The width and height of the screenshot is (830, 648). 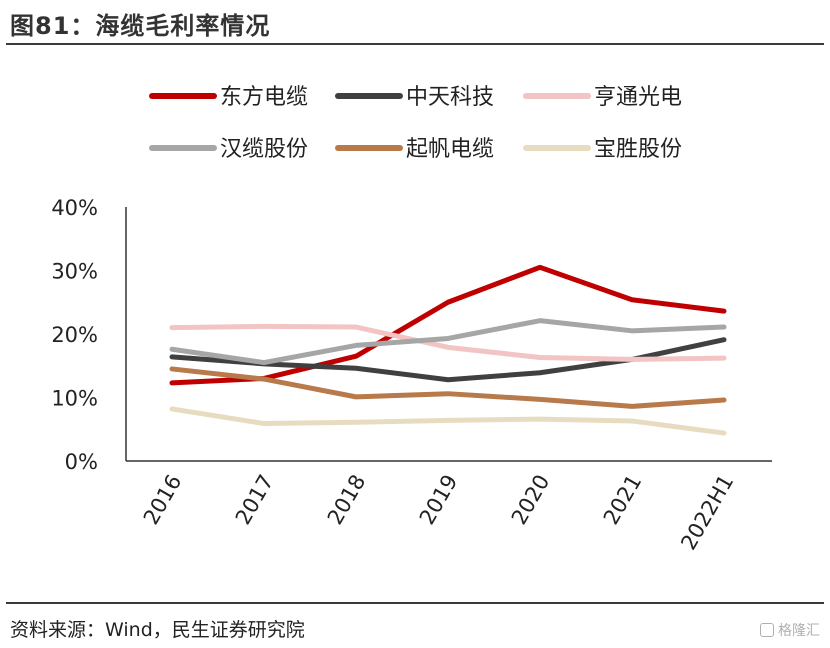 I want to click on source-note: 资料来源：Wind，民生证券研究院, so click(x=157, y=630).